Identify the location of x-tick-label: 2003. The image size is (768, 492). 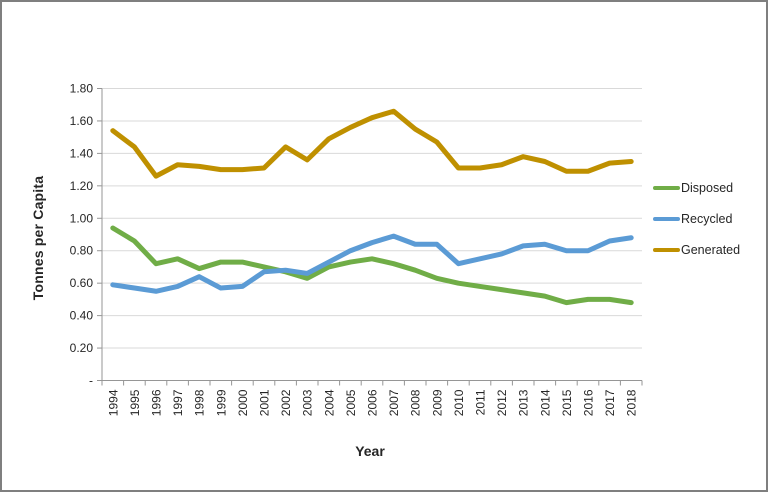
(308, 402).